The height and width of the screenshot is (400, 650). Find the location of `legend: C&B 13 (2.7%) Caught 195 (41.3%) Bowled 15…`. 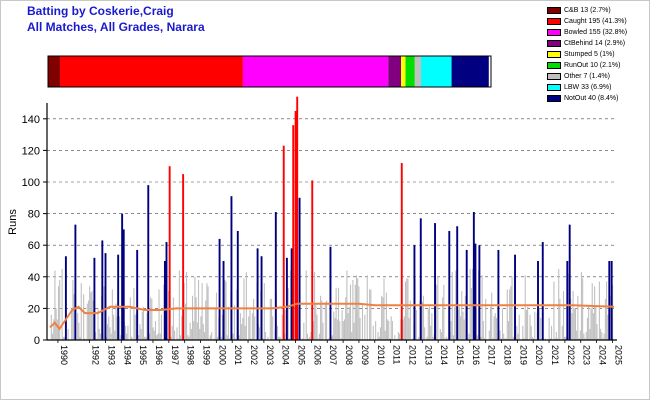

legend: C&B 13 (2.7%) Caught 195 (41.3%) Bowled 15… is located at coordinates (597, 54).